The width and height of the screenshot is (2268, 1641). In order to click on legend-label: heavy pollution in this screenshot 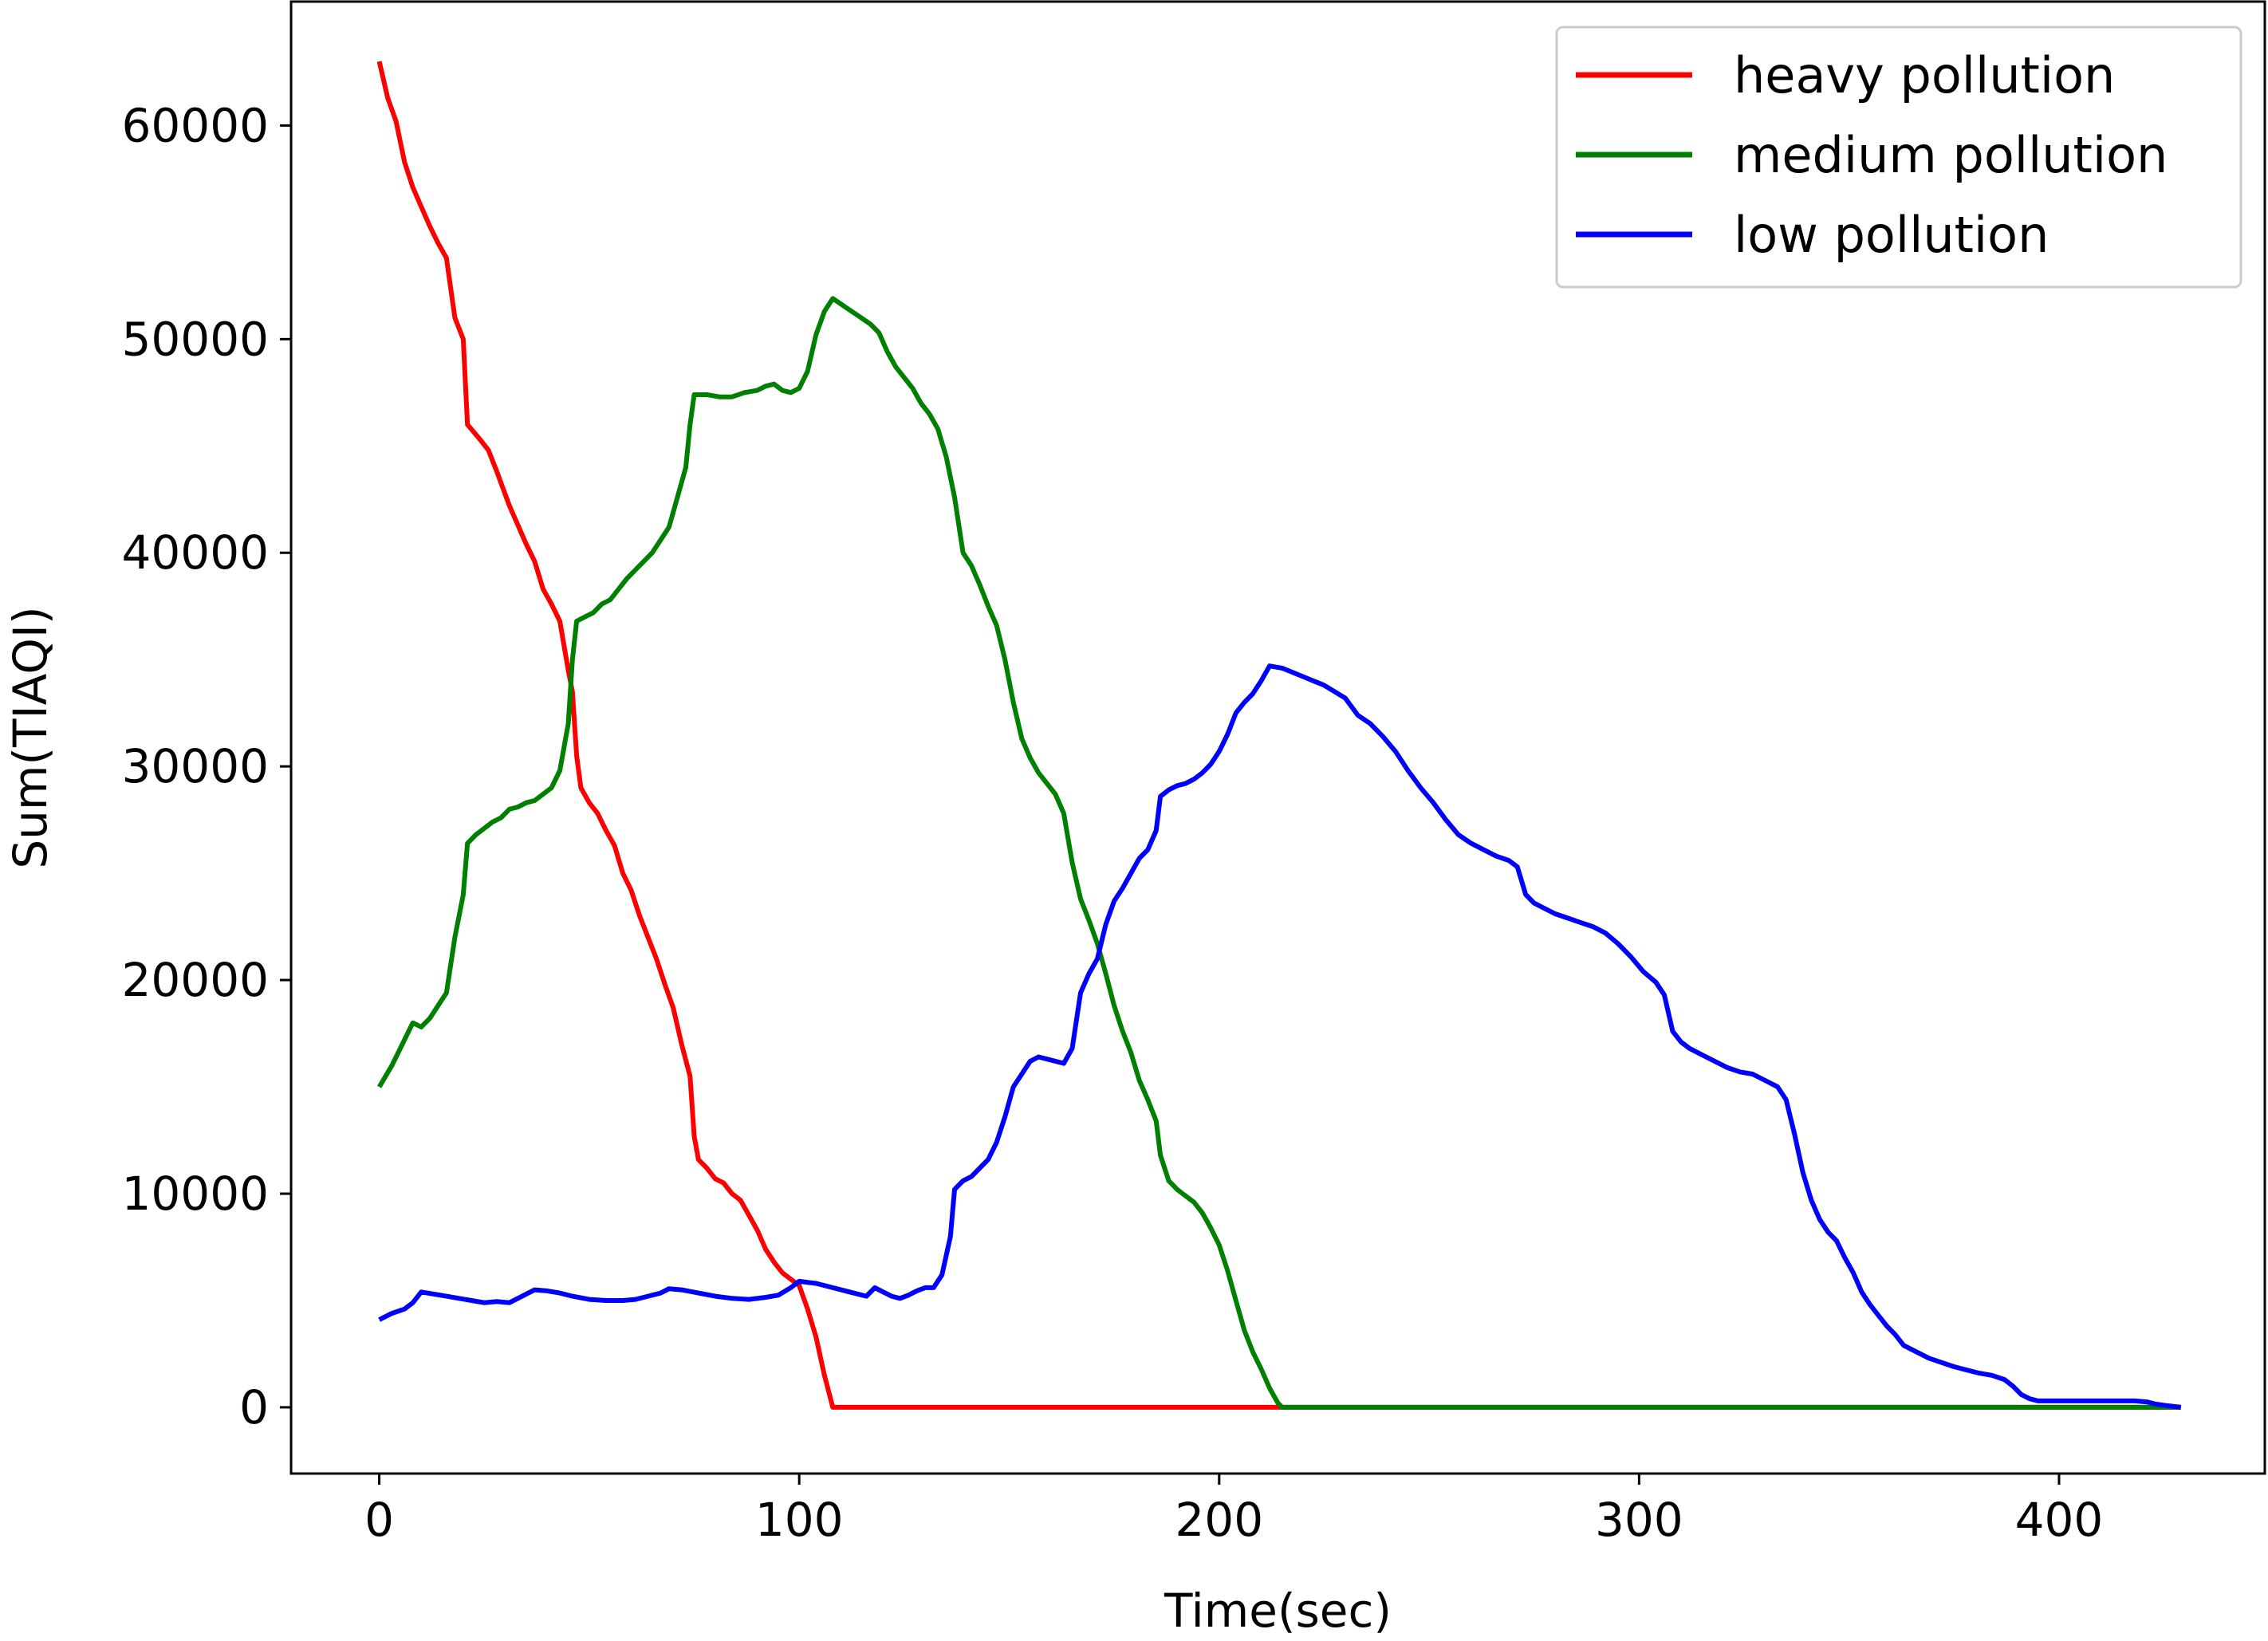, I will do `click(1924, 75)`.